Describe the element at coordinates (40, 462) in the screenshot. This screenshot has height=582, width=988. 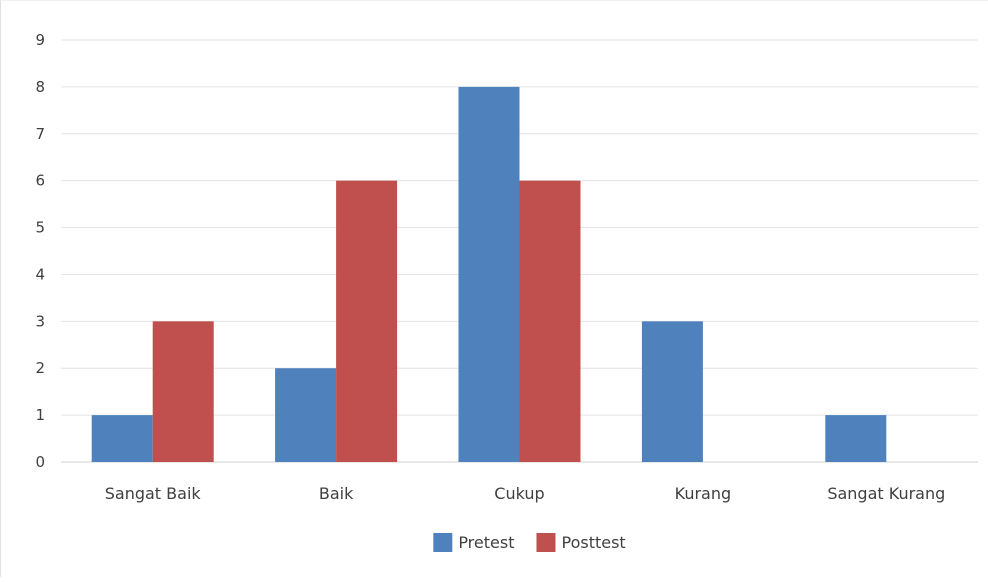
I see `y-tick-label: 0` at that location.